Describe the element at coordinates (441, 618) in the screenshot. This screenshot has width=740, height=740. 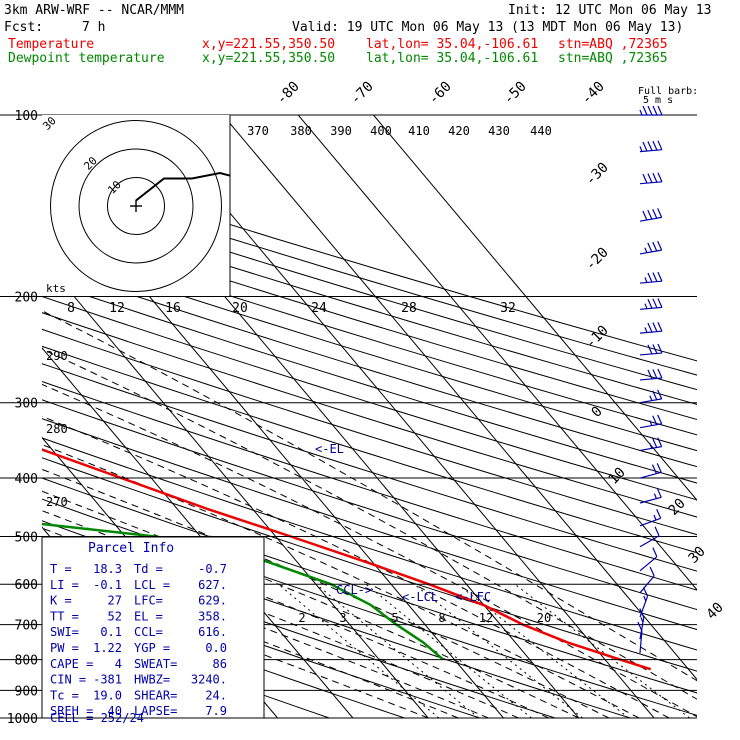
I see `mixing-ratio-label: 8` at that location.